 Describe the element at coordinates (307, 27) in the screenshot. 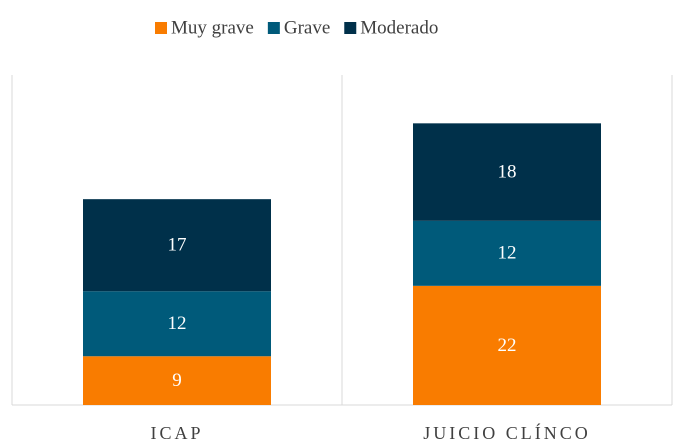

I see `legend-label: Grave` at that location.